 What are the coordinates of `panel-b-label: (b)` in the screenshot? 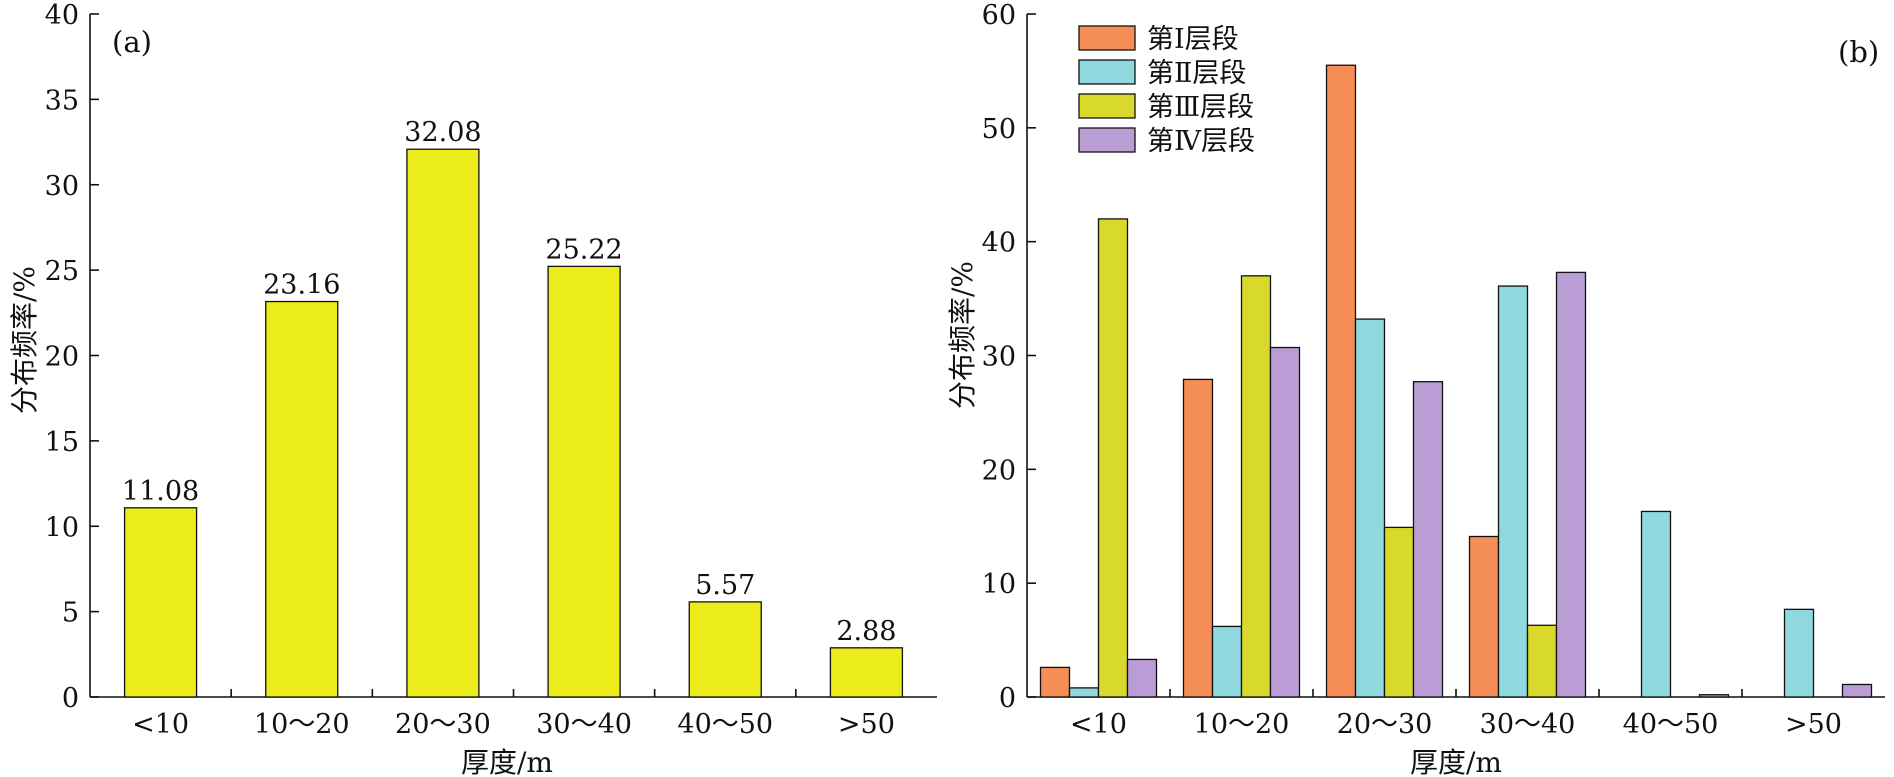 It's located at (1858, 52).